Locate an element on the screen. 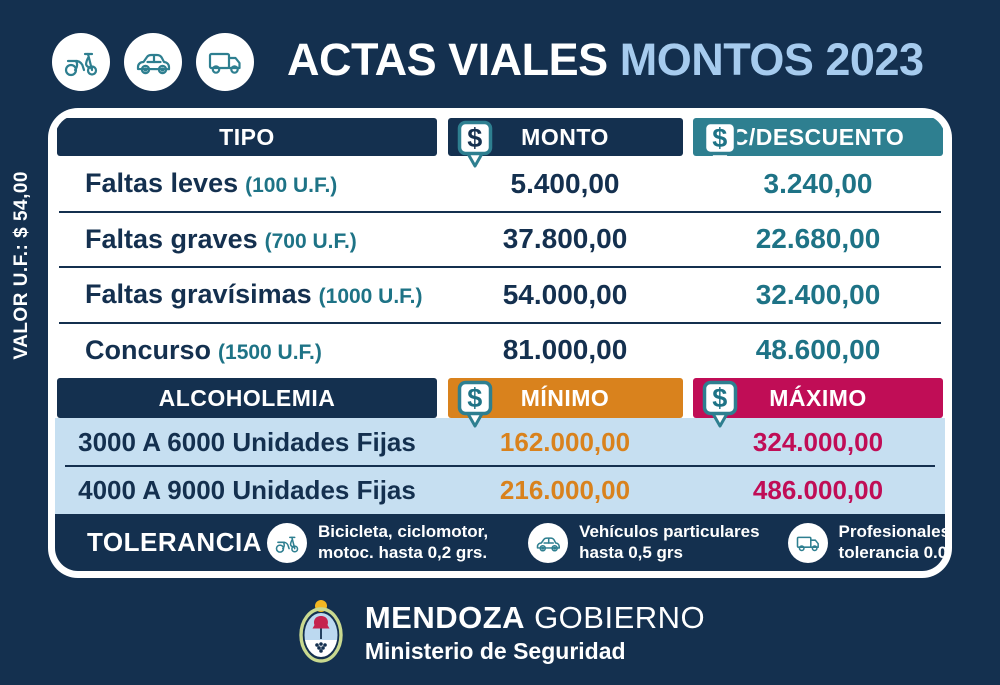 The image size is (1000, 685). fine-uf: (1500 U.F.) is located at coordinates (270, 352).